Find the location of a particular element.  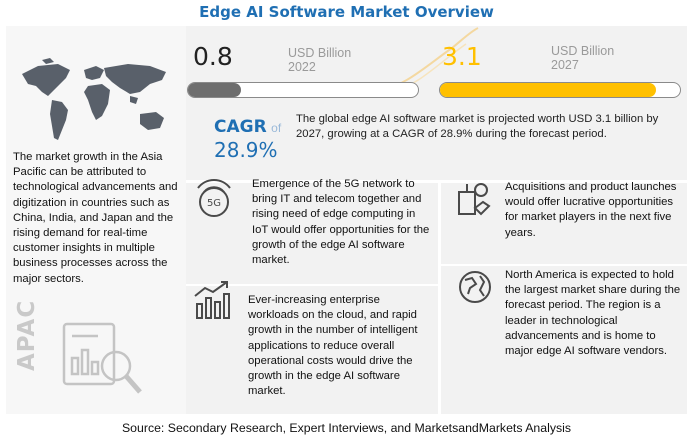

unit-2022: USD Billion 2022 is located at coordinates (319, 60).